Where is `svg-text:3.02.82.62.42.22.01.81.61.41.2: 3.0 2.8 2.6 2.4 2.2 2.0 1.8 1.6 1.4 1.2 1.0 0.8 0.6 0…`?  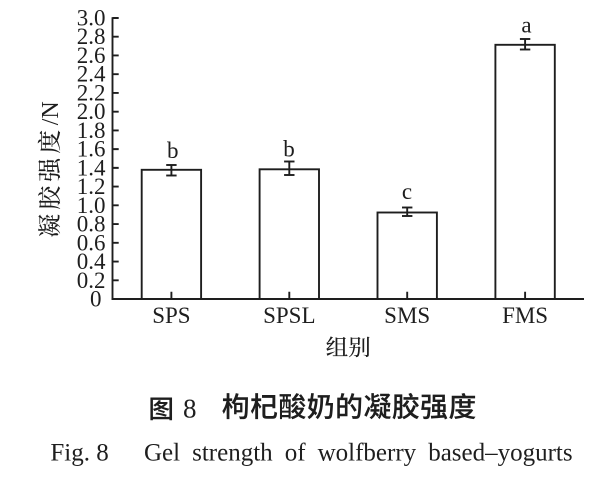 svg-text:3.02.82.62.42.22.01.81.61.41.2: 3.0 2.8 2.6 2.4 2.2 2.0 1.8 1.6 1.4 1.2 1.0 0.8 0.6 0… is located at coordinates (91, 159).